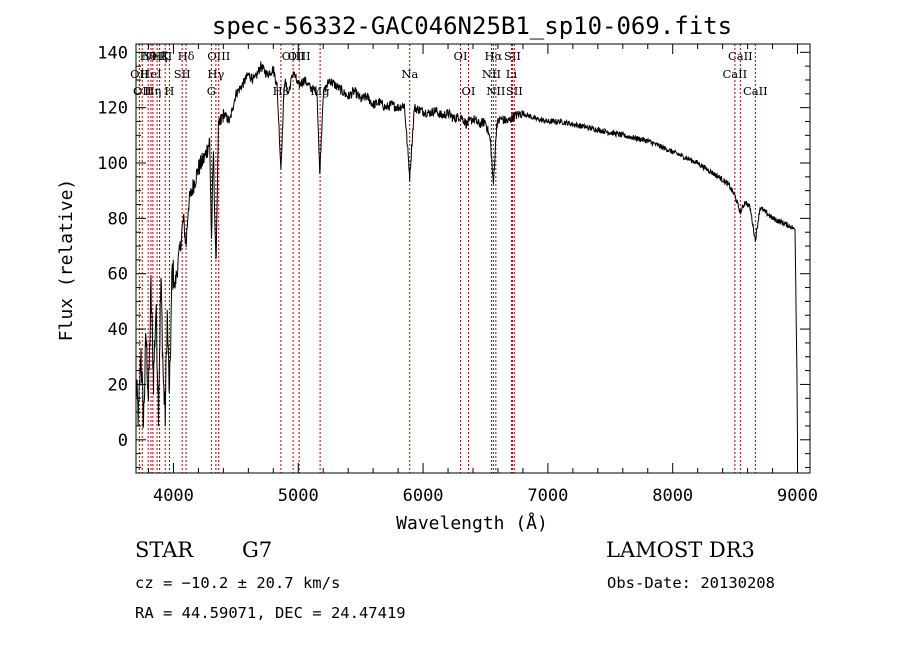 The width and height of the screenshot is (900, 649). What do you see at coordinates (680, 550) in the screenshot?
I see `survey-label: LAMOST DR3` at bounding box center [680, 550].